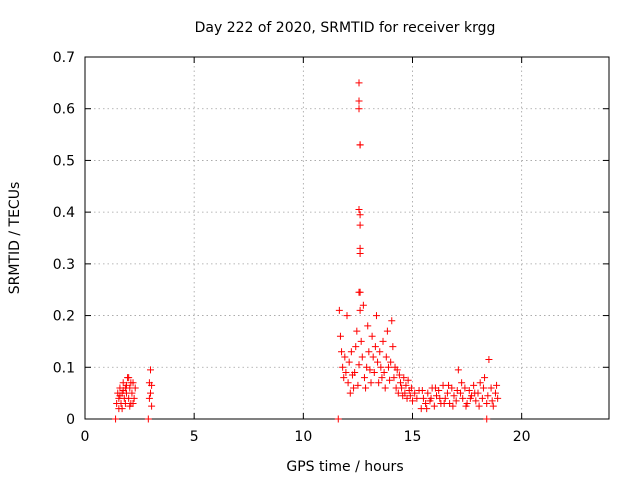 This screenshot has height=480, width=640. I want to click on x-axis-label: GPS time / hours, so click(344, 467).